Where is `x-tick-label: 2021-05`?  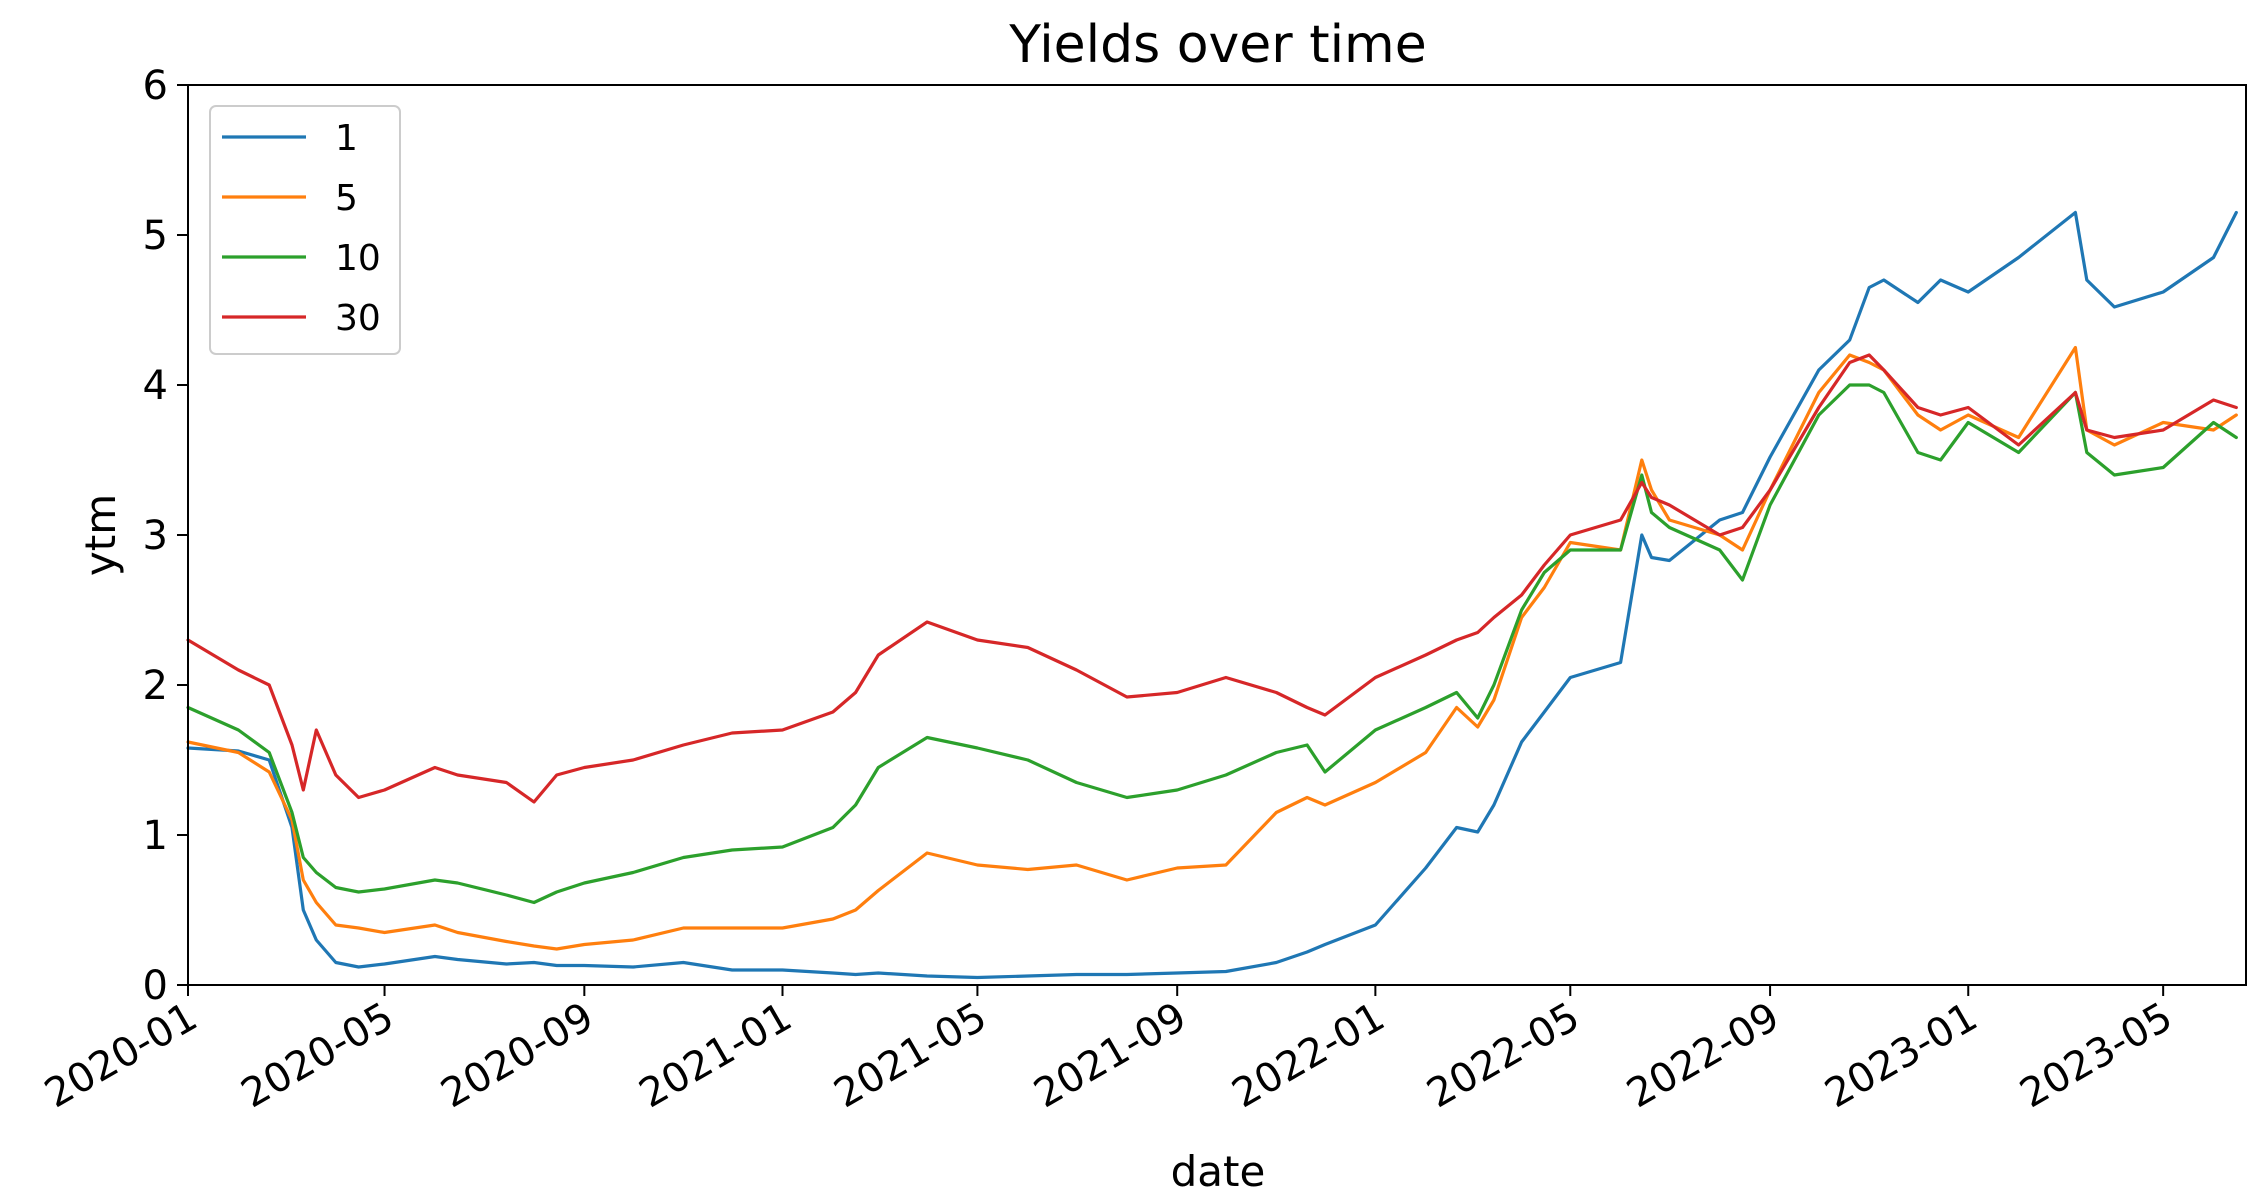 x-tick-label: 2021-05 is located at coordinates (911, 1055).